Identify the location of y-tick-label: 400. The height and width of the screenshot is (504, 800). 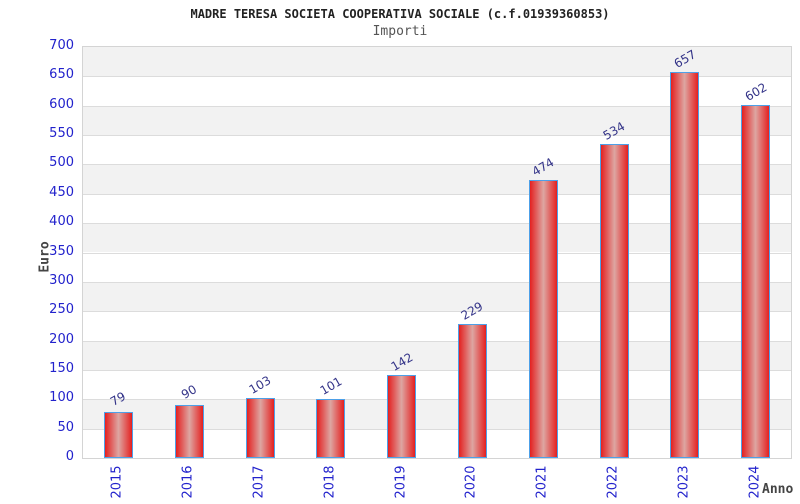
(61, 222).